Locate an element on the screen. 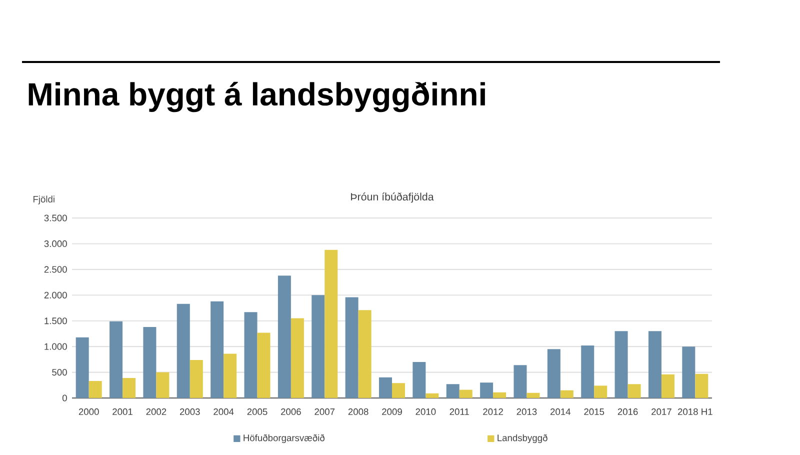 The image size is (800, 455). x-tick-label: 2003 is located at coordinates (190, 412).